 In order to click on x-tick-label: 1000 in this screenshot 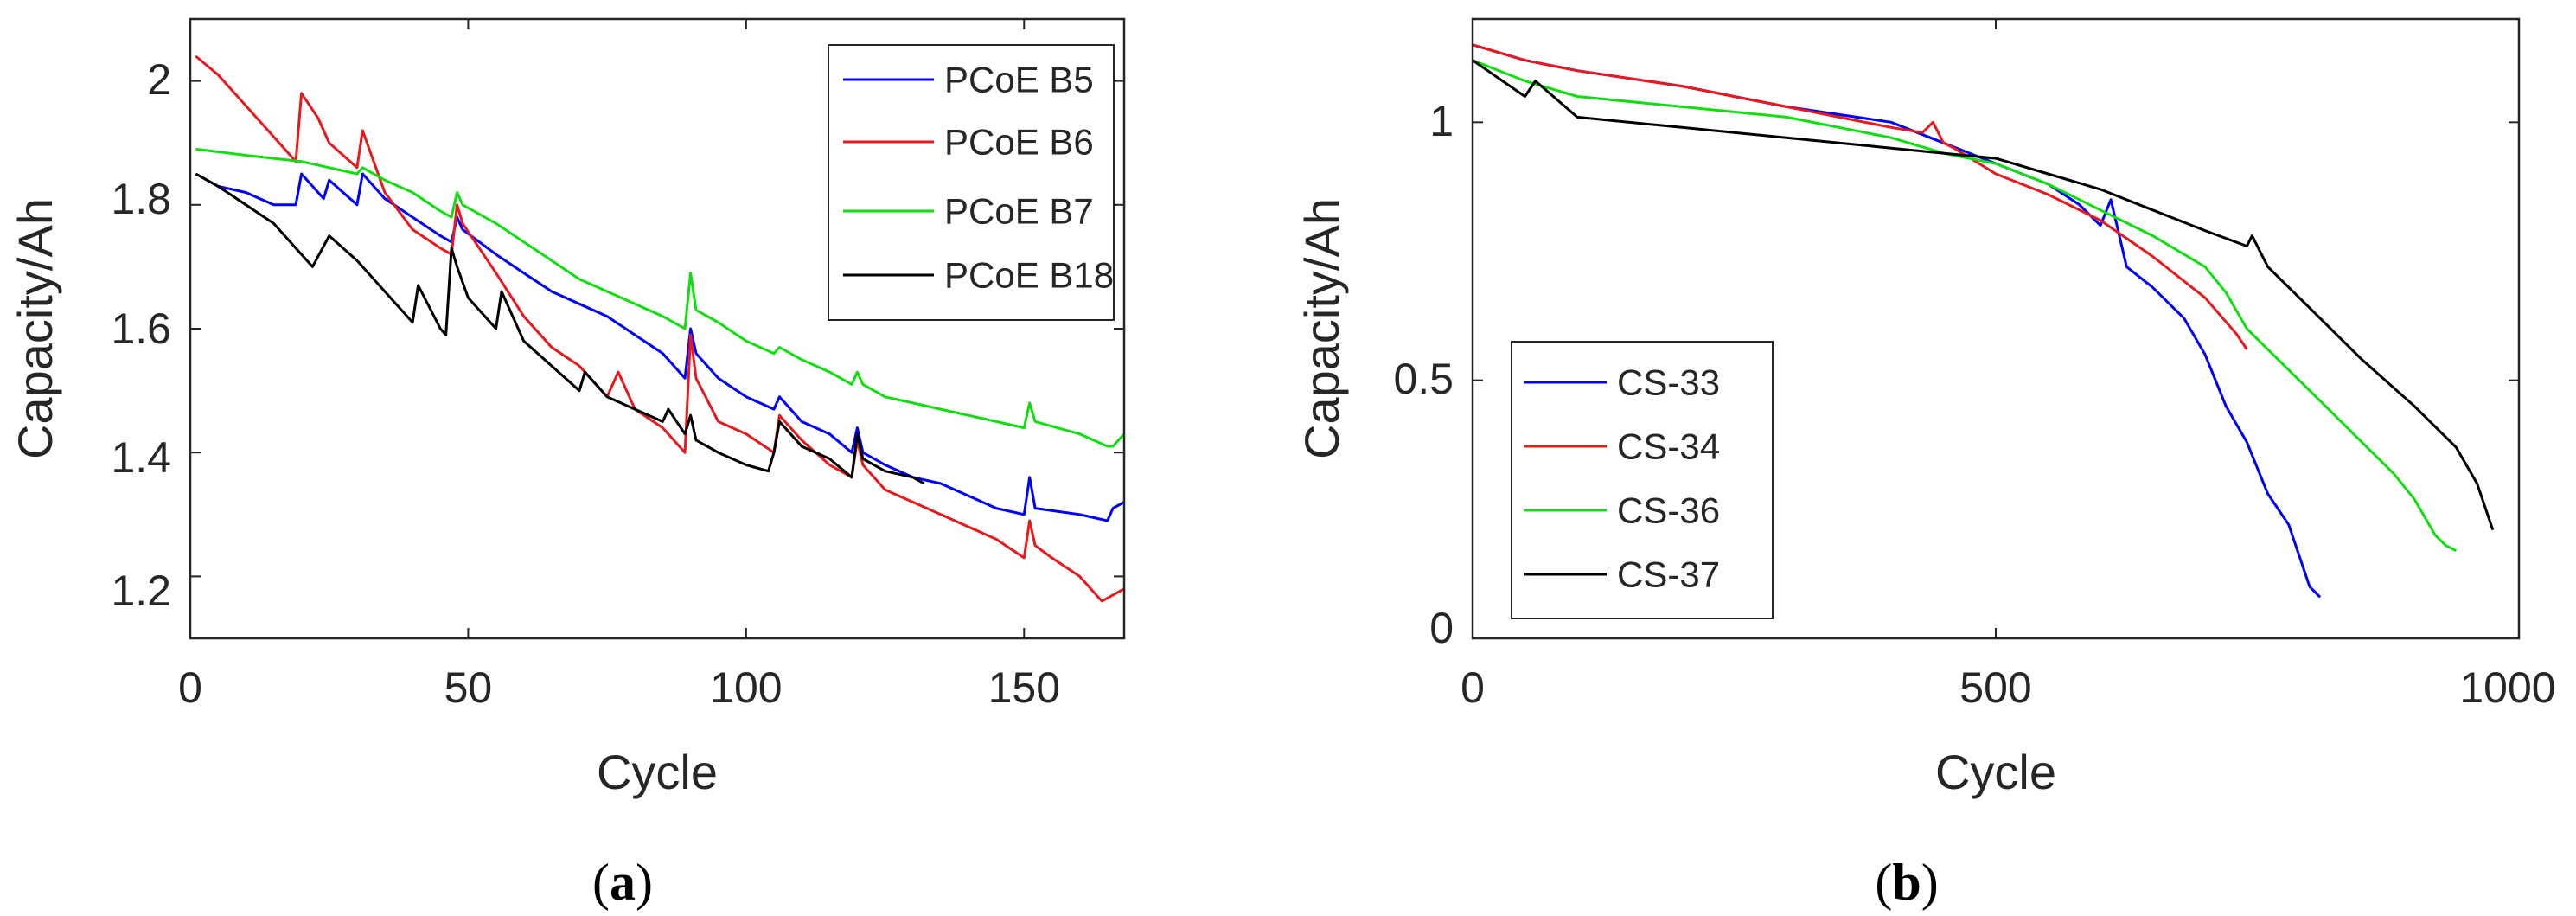, I will do `click(2507, 687)`.